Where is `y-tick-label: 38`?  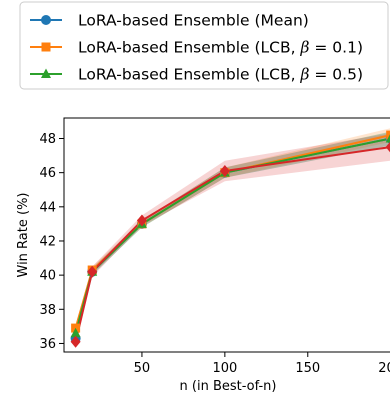
y-tick-label: 38 is located at coordinates (47, 310).